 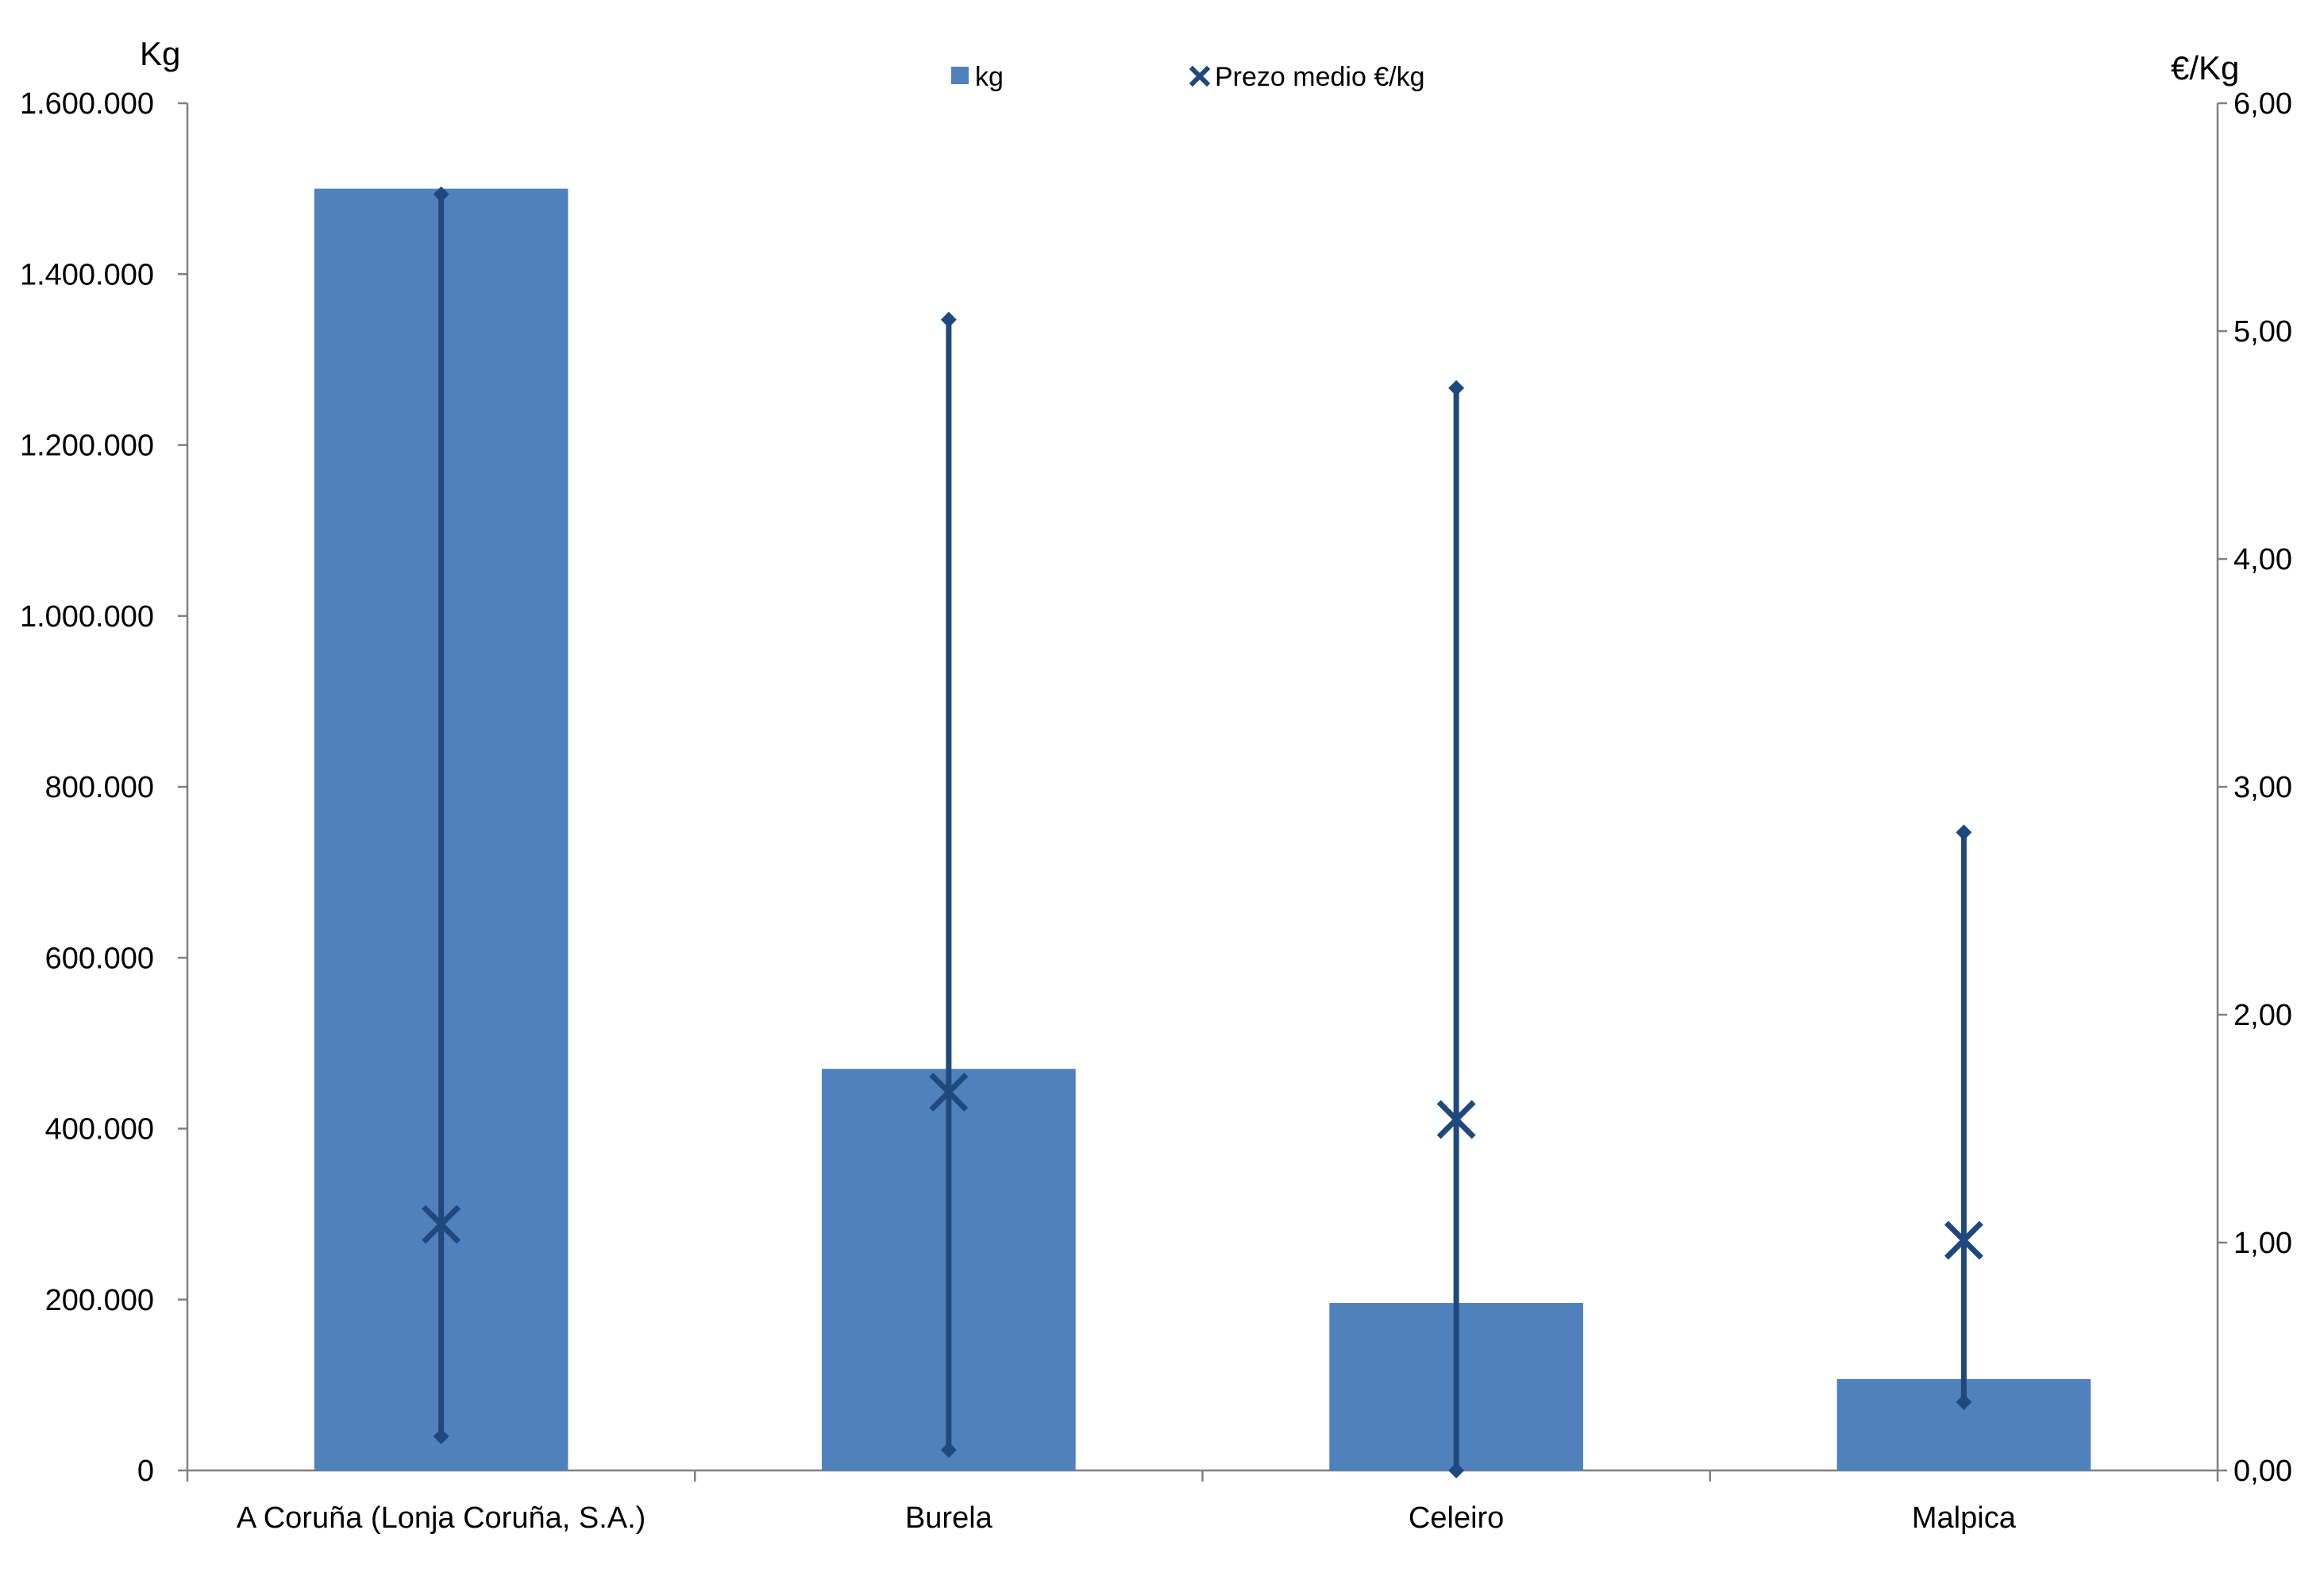 What do you see at coordinates (2262, 104) in the screenshot?
I see `right-tick-label: 6,00` at bounding box center [2262, 104].